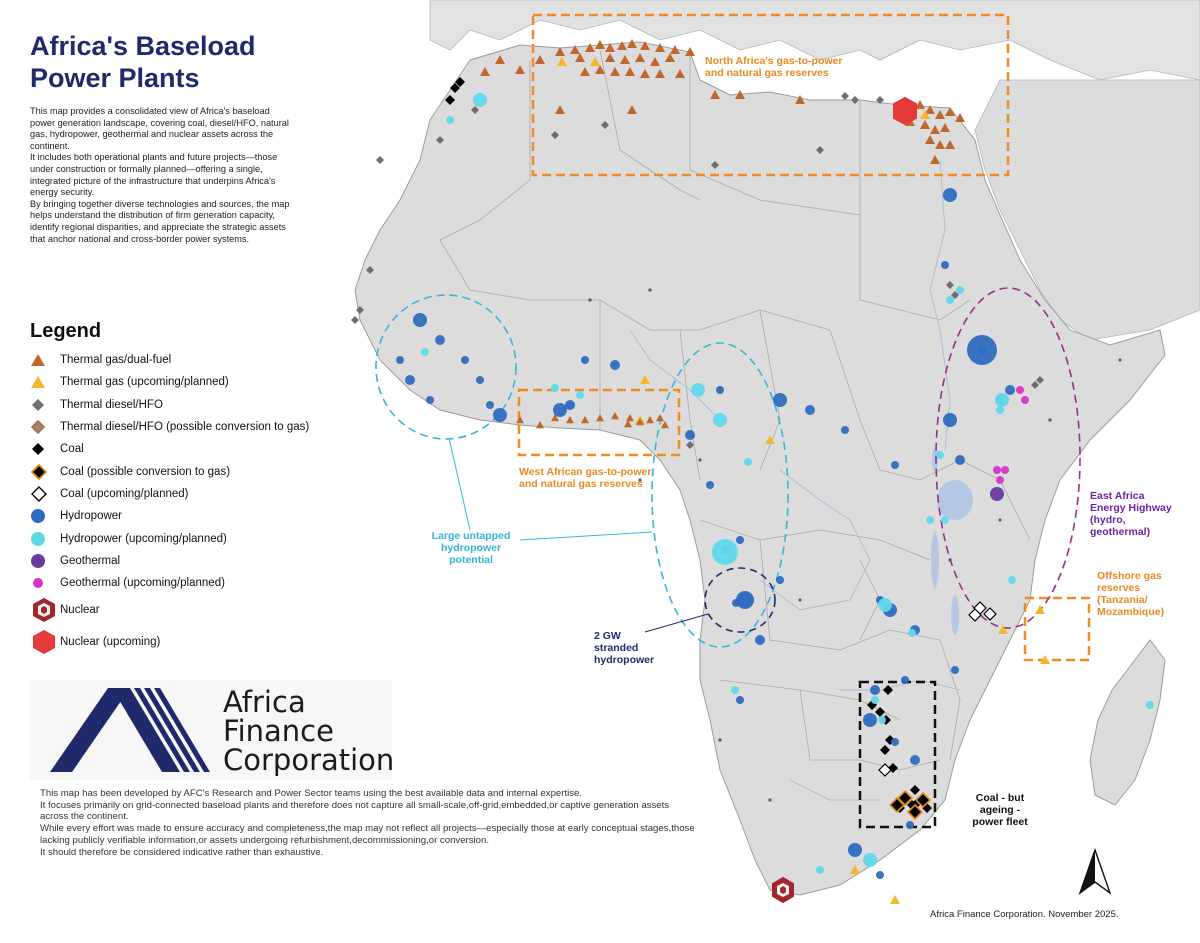 Image resolution: width=1200 pixels, height=943 pixels. I want to click on east-energy-ellipse, so click(1008, 458).